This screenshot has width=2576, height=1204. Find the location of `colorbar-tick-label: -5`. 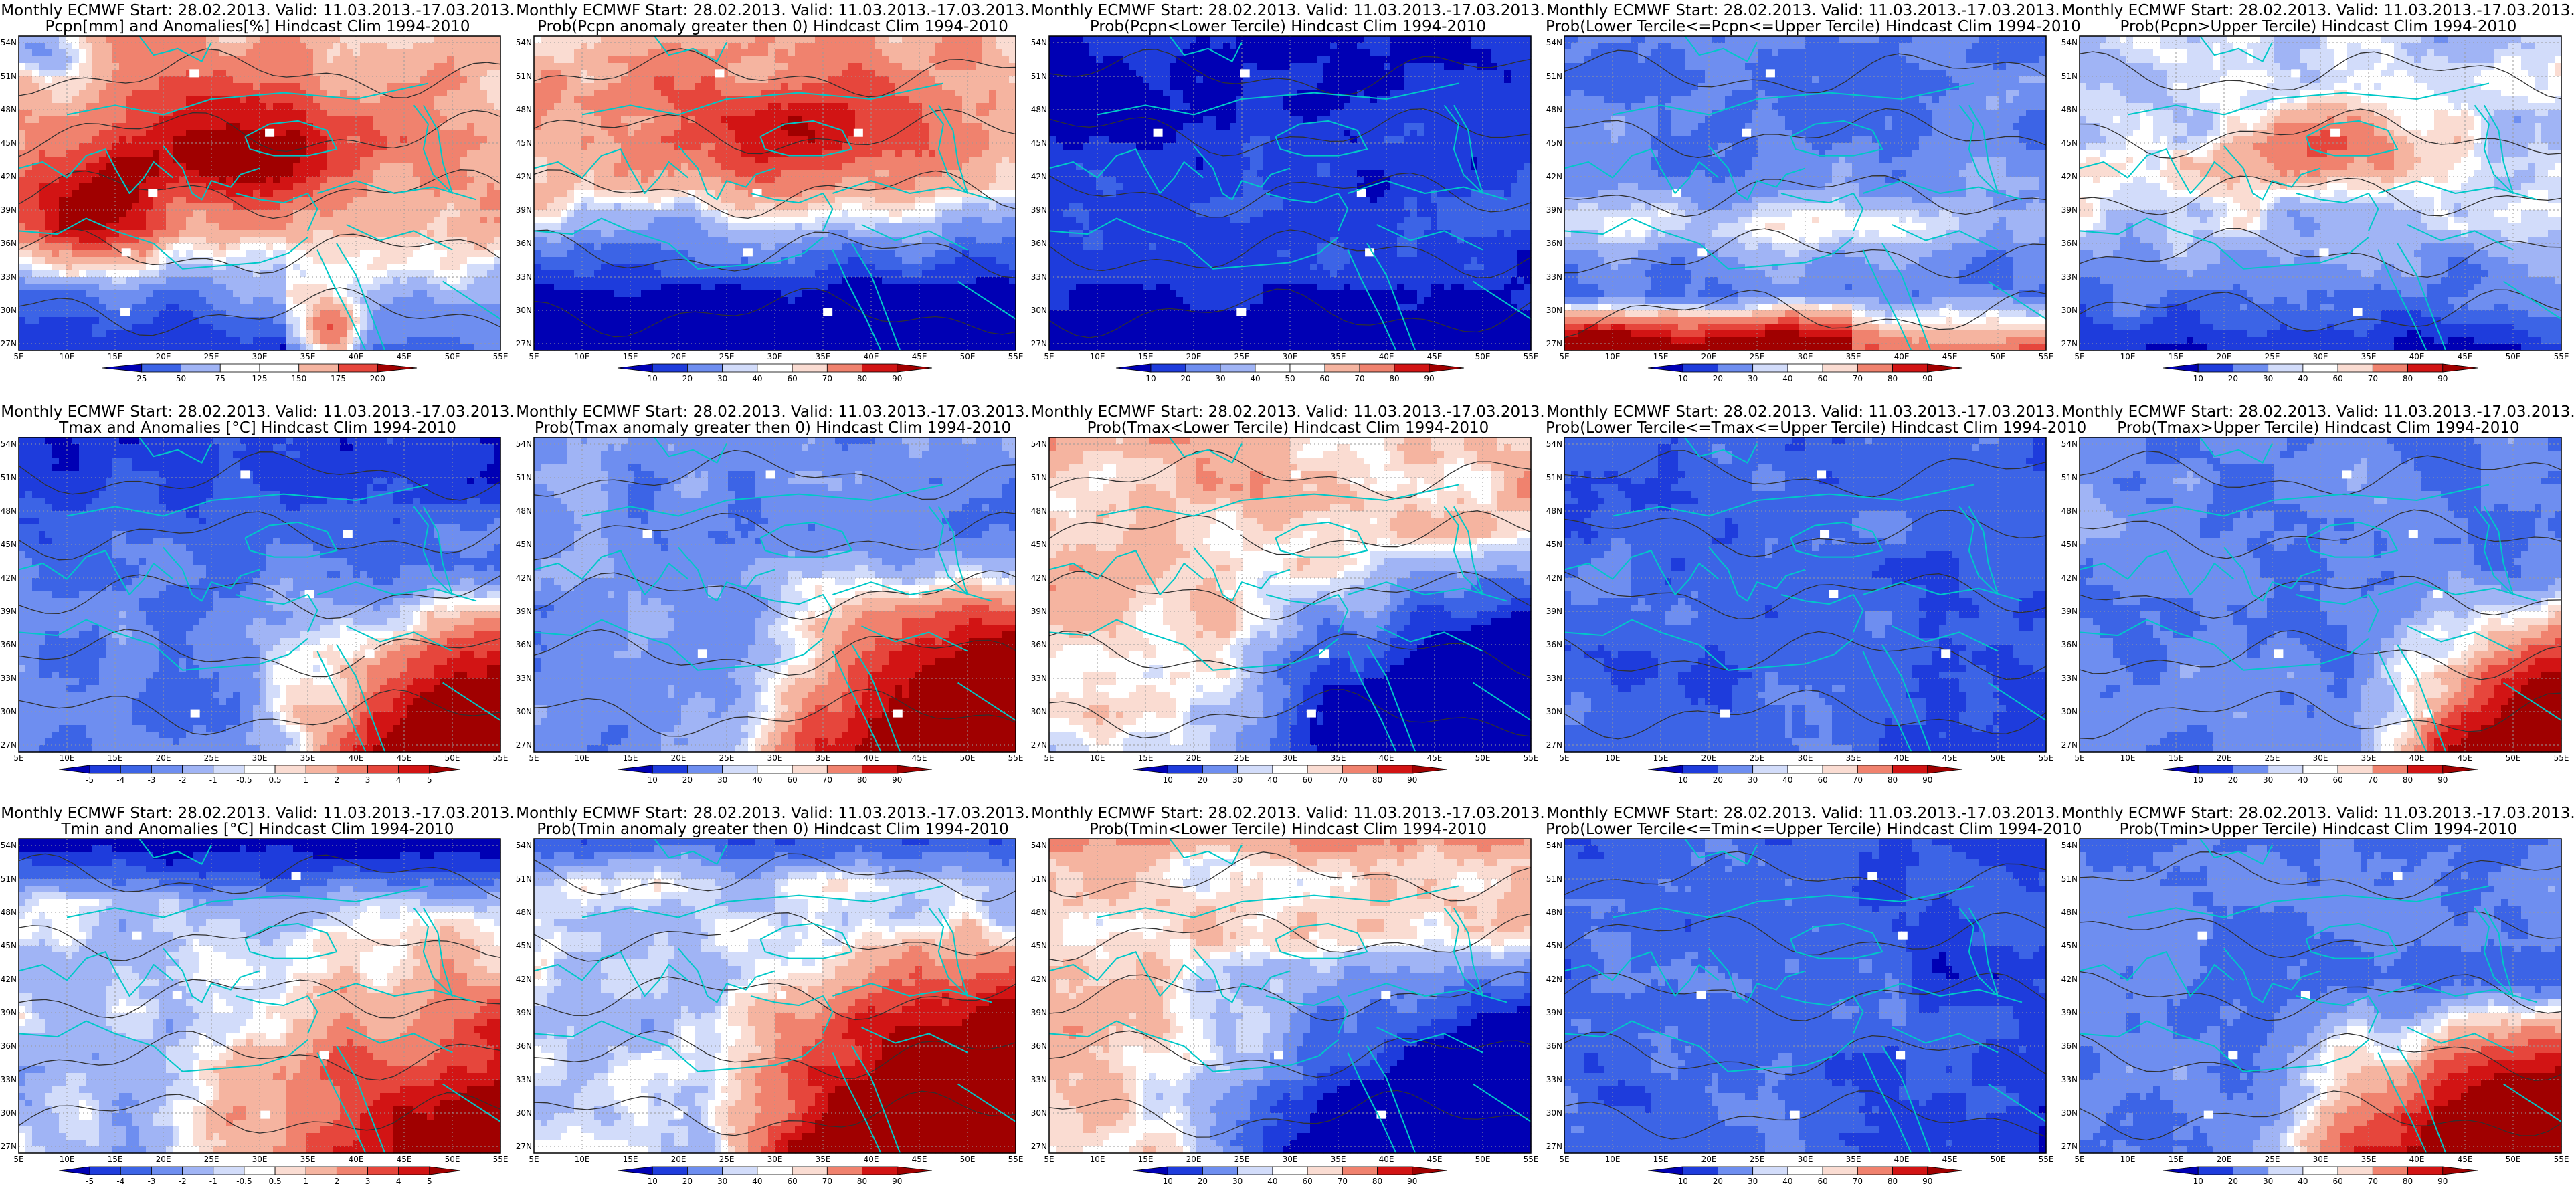

colorbar-tick-label: -5 is located at coordinates (90, 1181).